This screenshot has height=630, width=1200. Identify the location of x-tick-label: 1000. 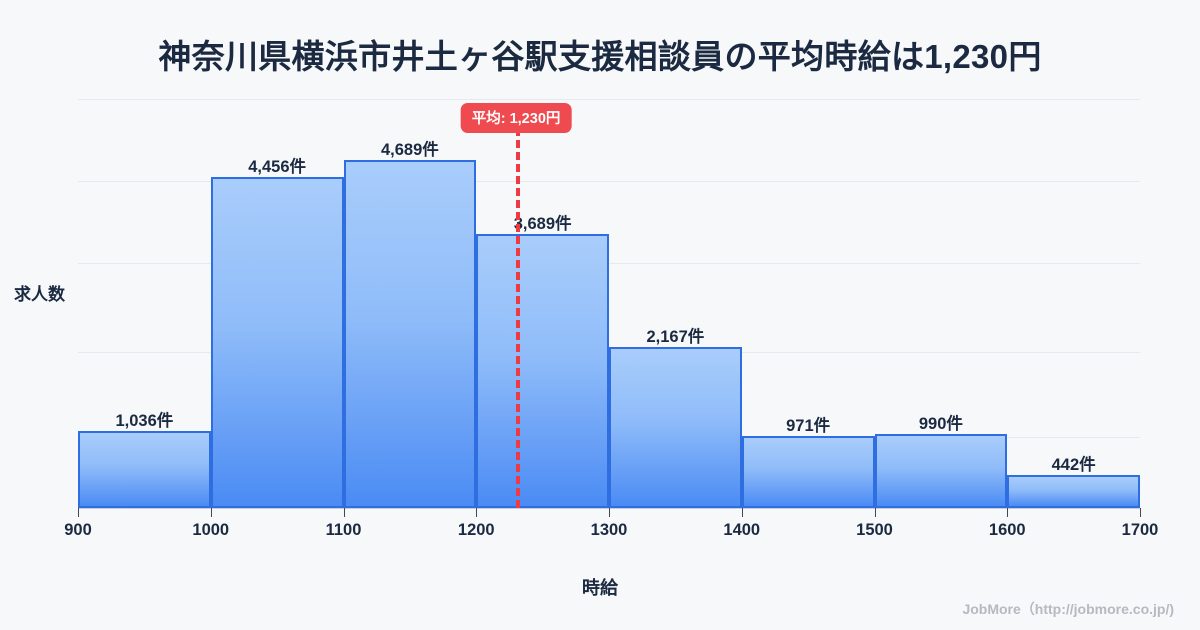
(211, 530).